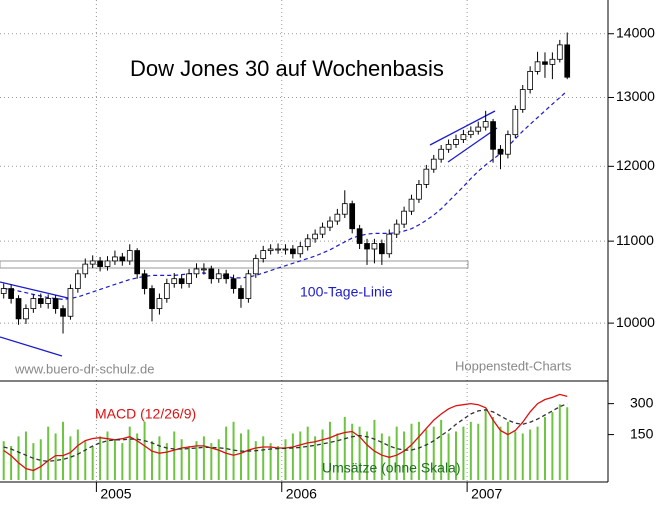  What do you see at coordinates (462, 128) in the screenshot?
I see `trend-channel` at bounding box center [462, 128].